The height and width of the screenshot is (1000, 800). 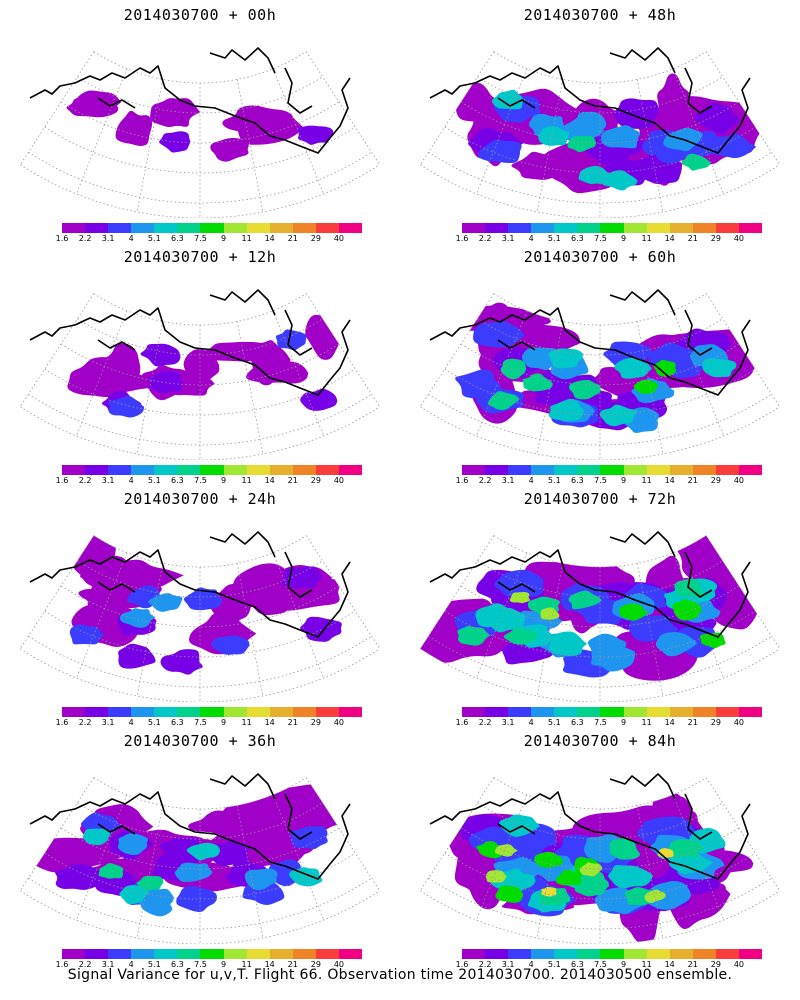 I want to click on panel-title: 2014030700 + 48h, so click(x=600, y=15).